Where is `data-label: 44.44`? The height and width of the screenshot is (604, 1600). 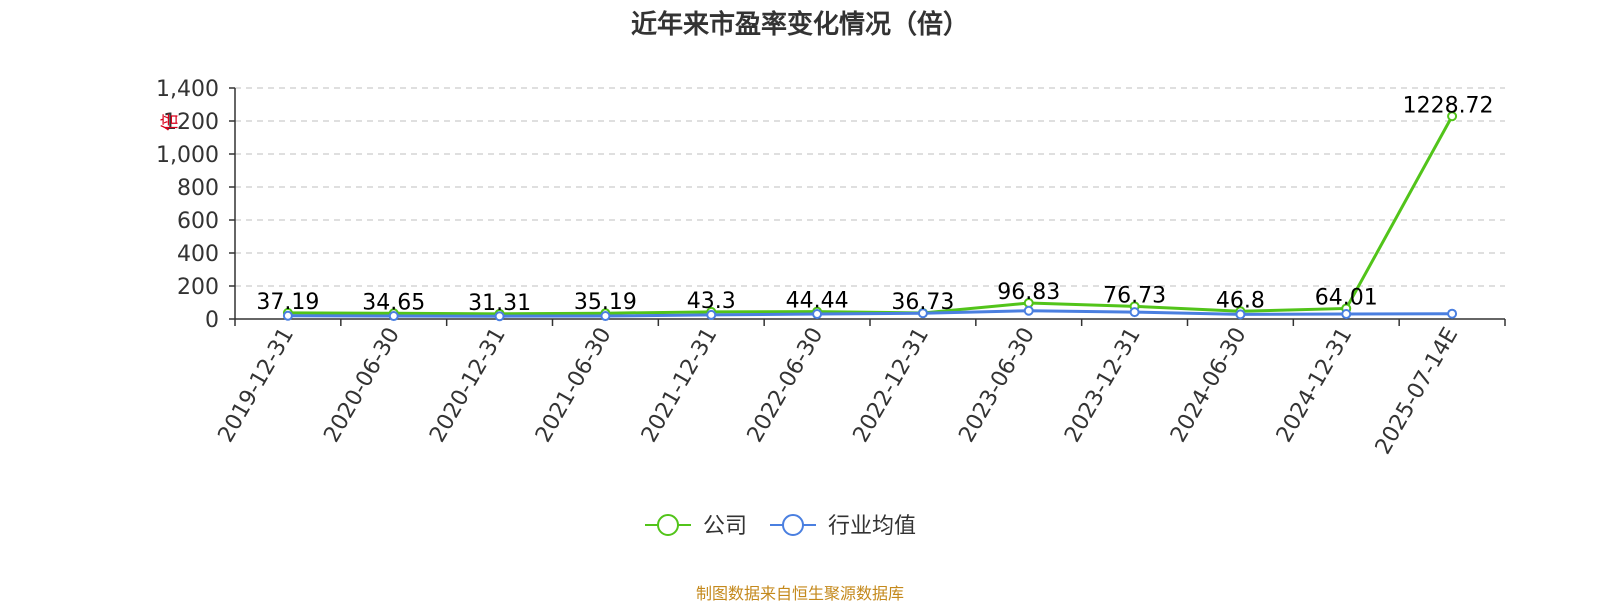 data-label: 44.44 is located at coordinates (817, 301).